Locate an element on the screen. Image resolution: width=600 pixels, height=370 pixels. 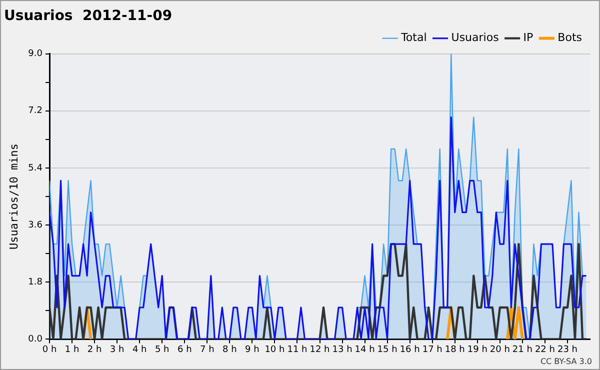
y-tick-label: 0.0 is located at coordinates (35, 339).